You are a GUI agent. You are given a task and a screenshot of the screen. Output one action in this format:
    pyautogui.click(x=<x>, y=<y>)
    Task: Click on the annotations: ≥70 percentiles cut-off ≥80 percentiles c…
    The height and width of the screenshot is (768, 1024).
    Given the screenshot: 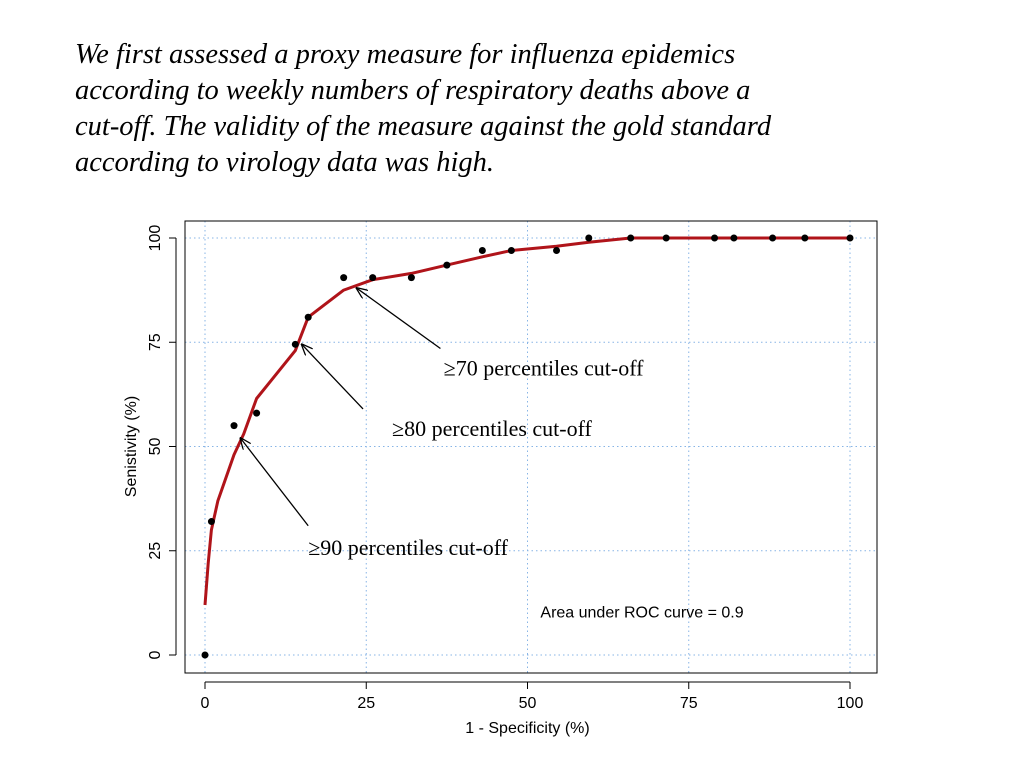 What is the action you would take?
    pyautogui.click(x=442, y=424)
    